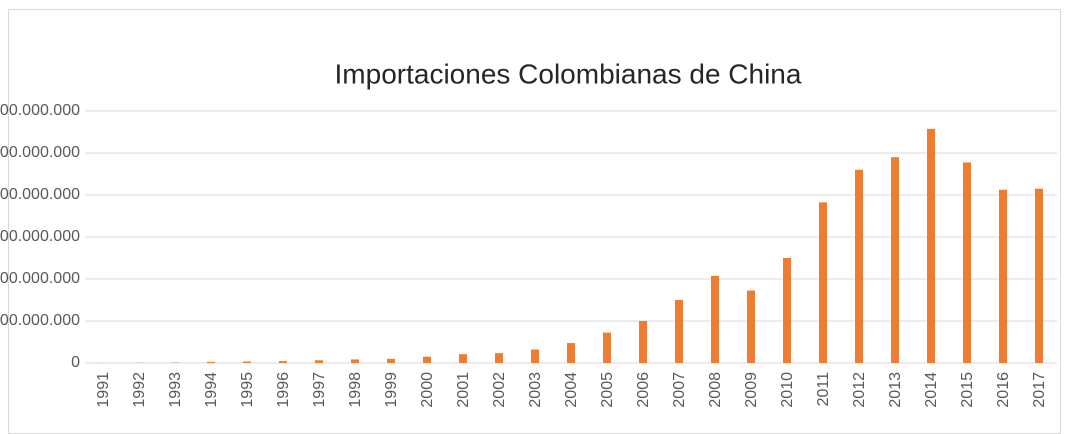 Image resolution: width=1069 pixels, height=434 pixels. I want to click on x-tick-label: 1998, so click(355, 390).